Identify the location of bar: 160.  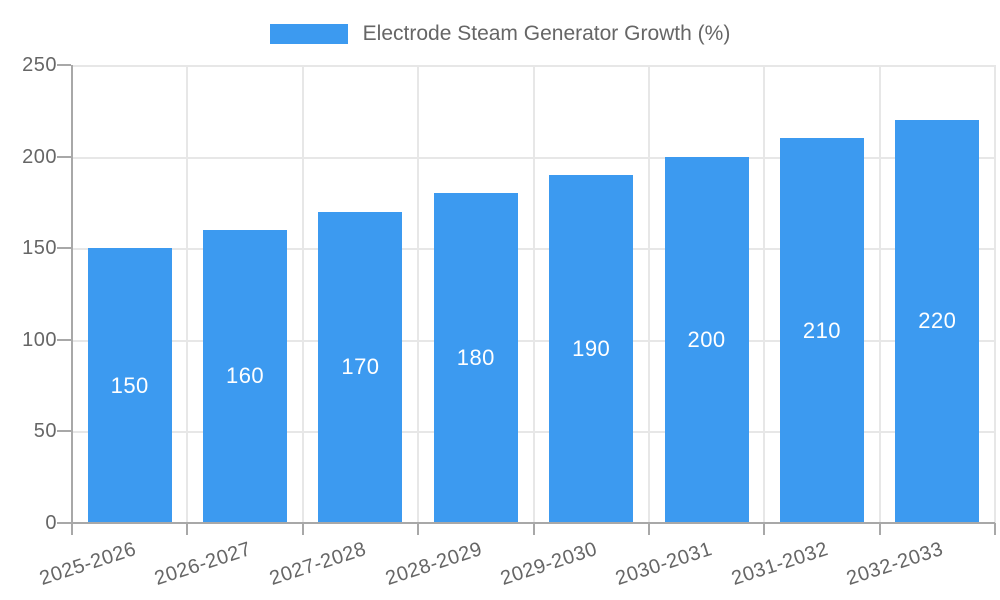
(245, 376).